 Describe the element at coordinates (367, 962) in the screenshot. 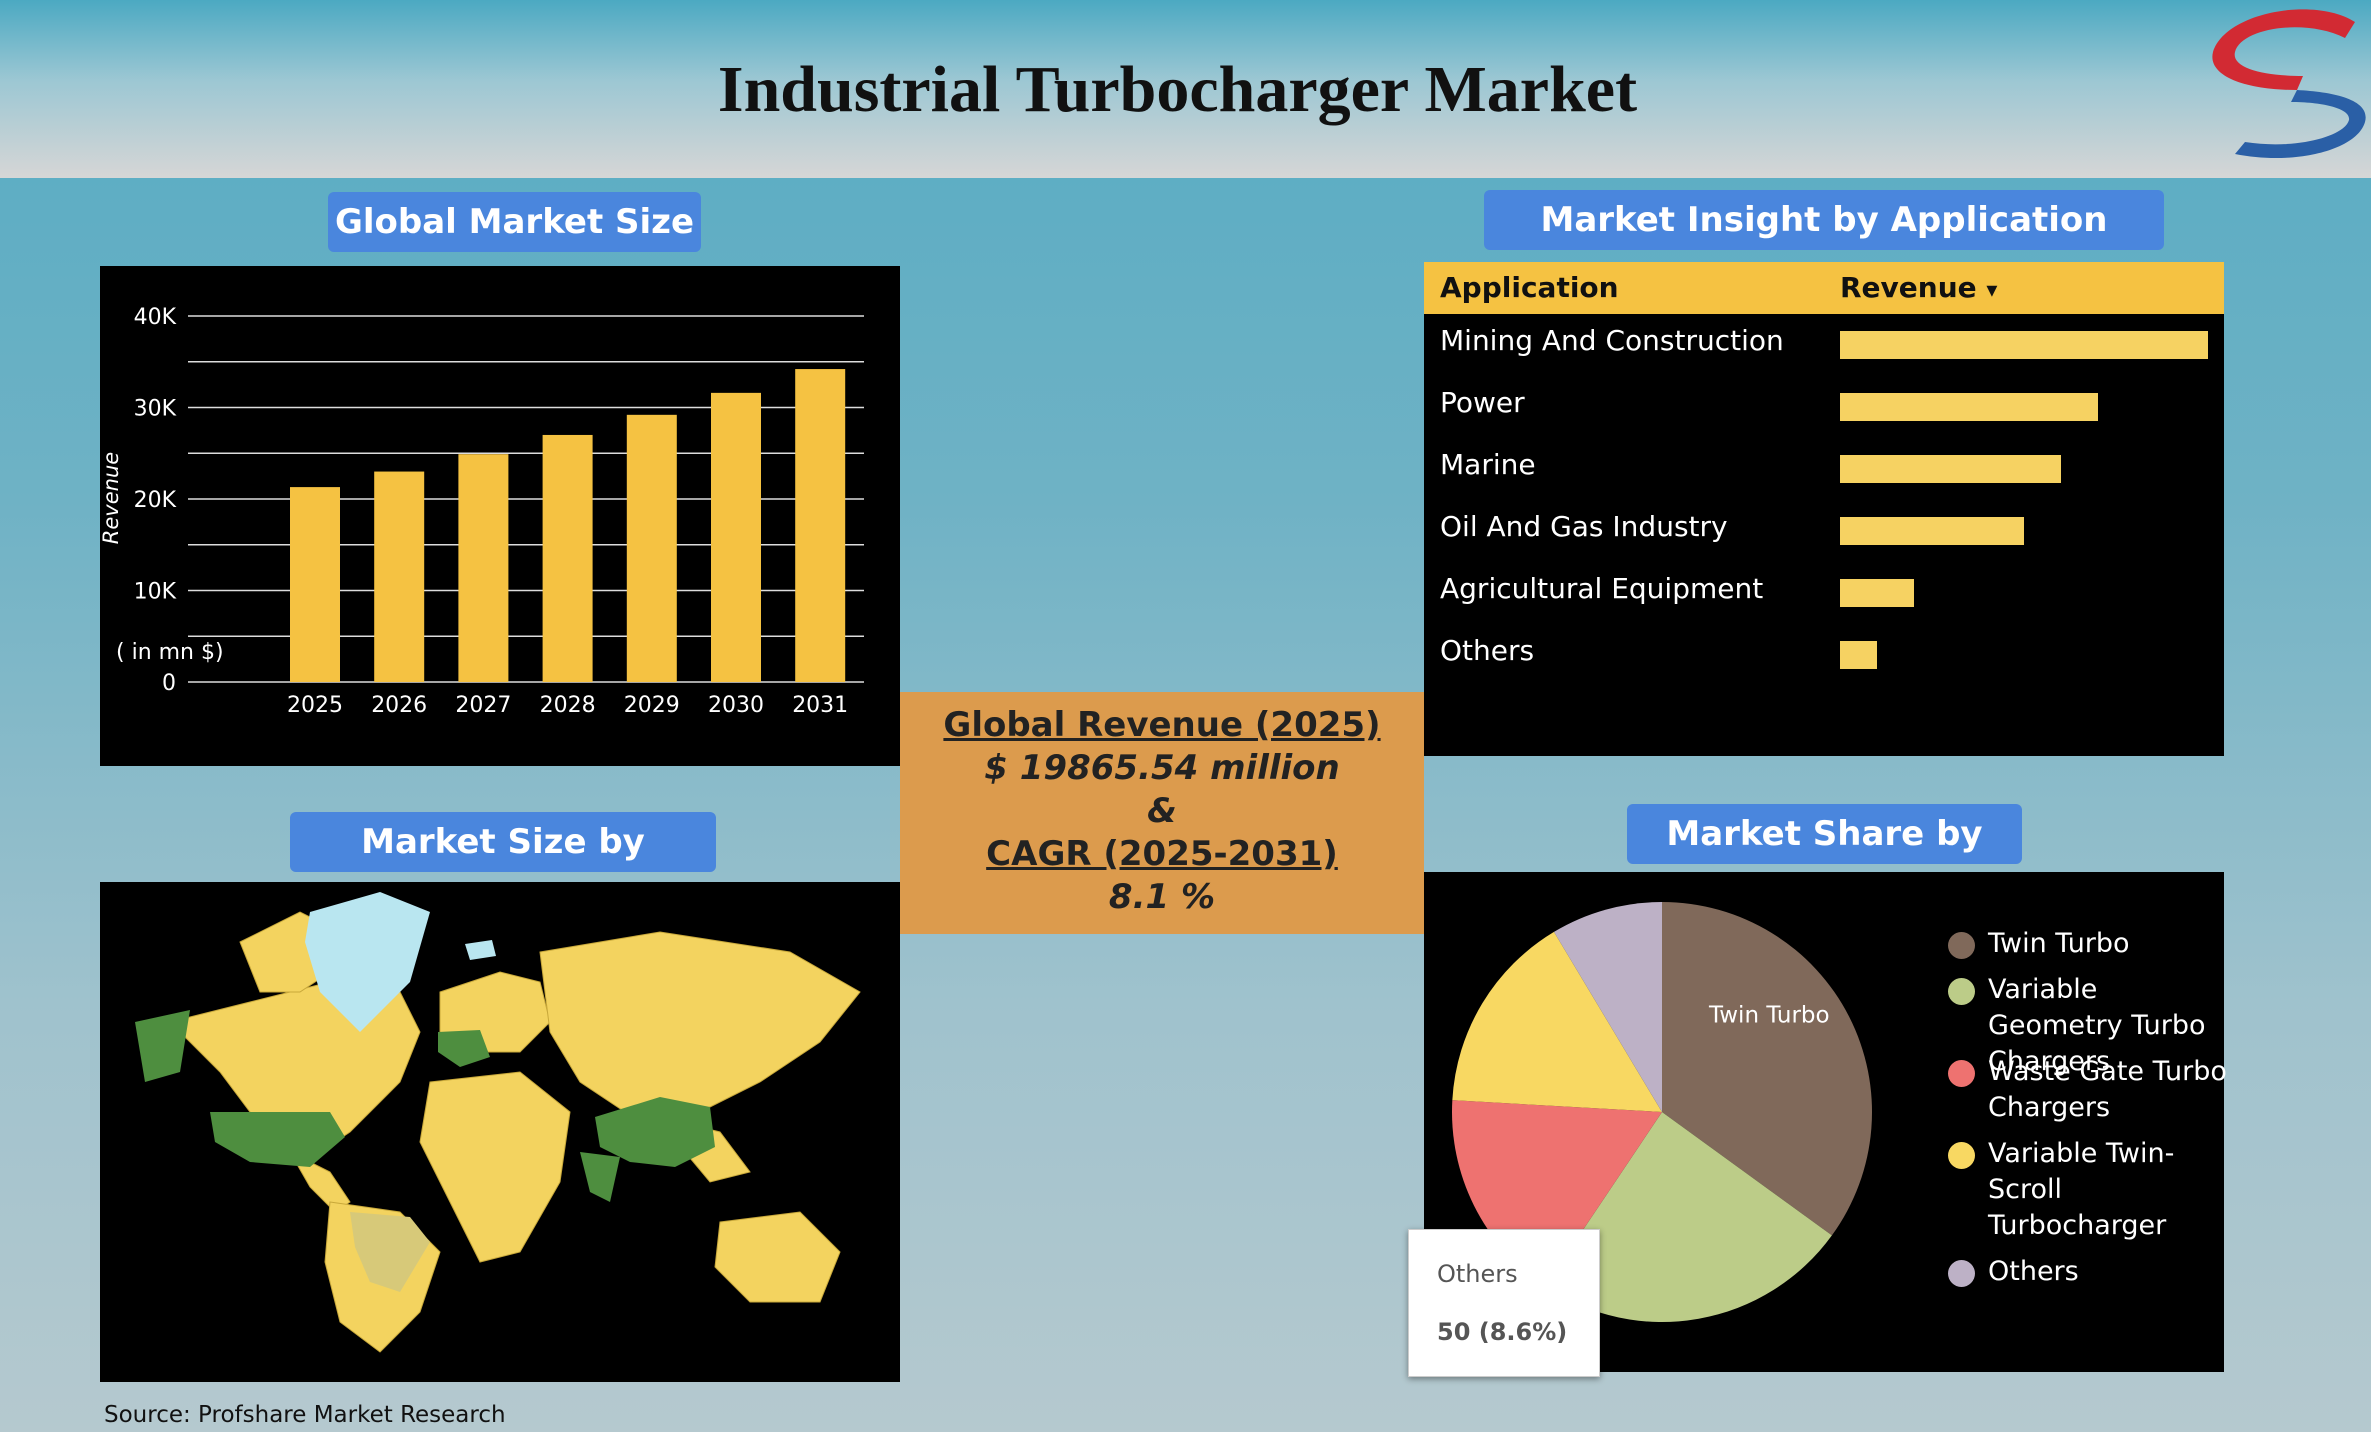

I see `map-greenland` at that location.